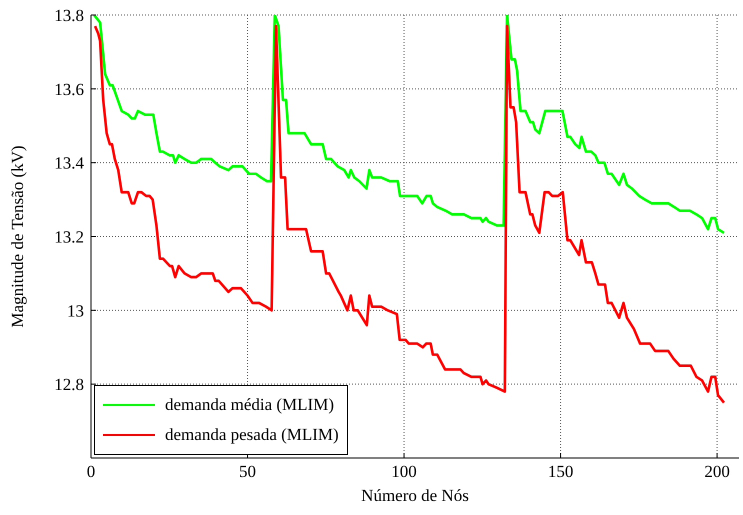 Image resolution: width=743 pixels, height=515 pixels. Describe the element at coordinates (247, 472) in the screenshot. I see `x-tick-label: 50` at that location.